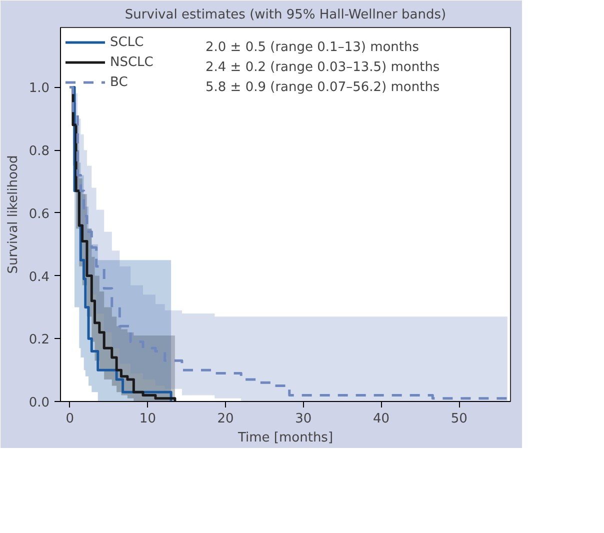 The width and height of the screenshot is (604, 533). What do you see at coordinates (323, 67) in the screenshot?
I see `annotation: 2.4 ± 0.2 (range 0.03–13.5) months` at bounding box center [323, 67].